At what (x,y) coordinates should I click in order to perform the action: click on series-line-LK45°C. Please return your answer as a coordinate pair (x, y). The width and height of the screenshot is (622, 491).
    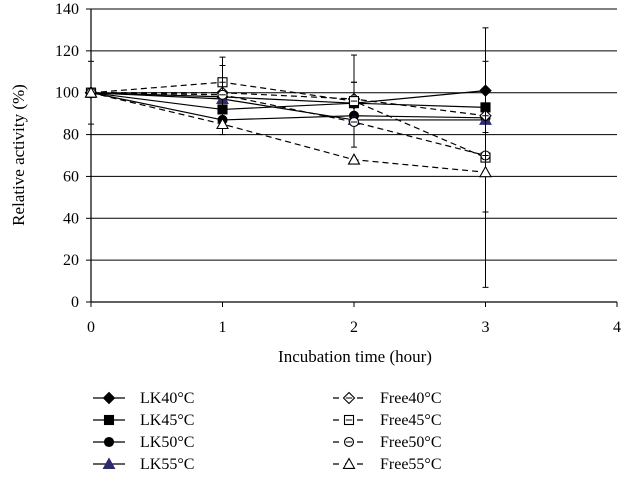
    Looking at the image, I should click on (288, 101).